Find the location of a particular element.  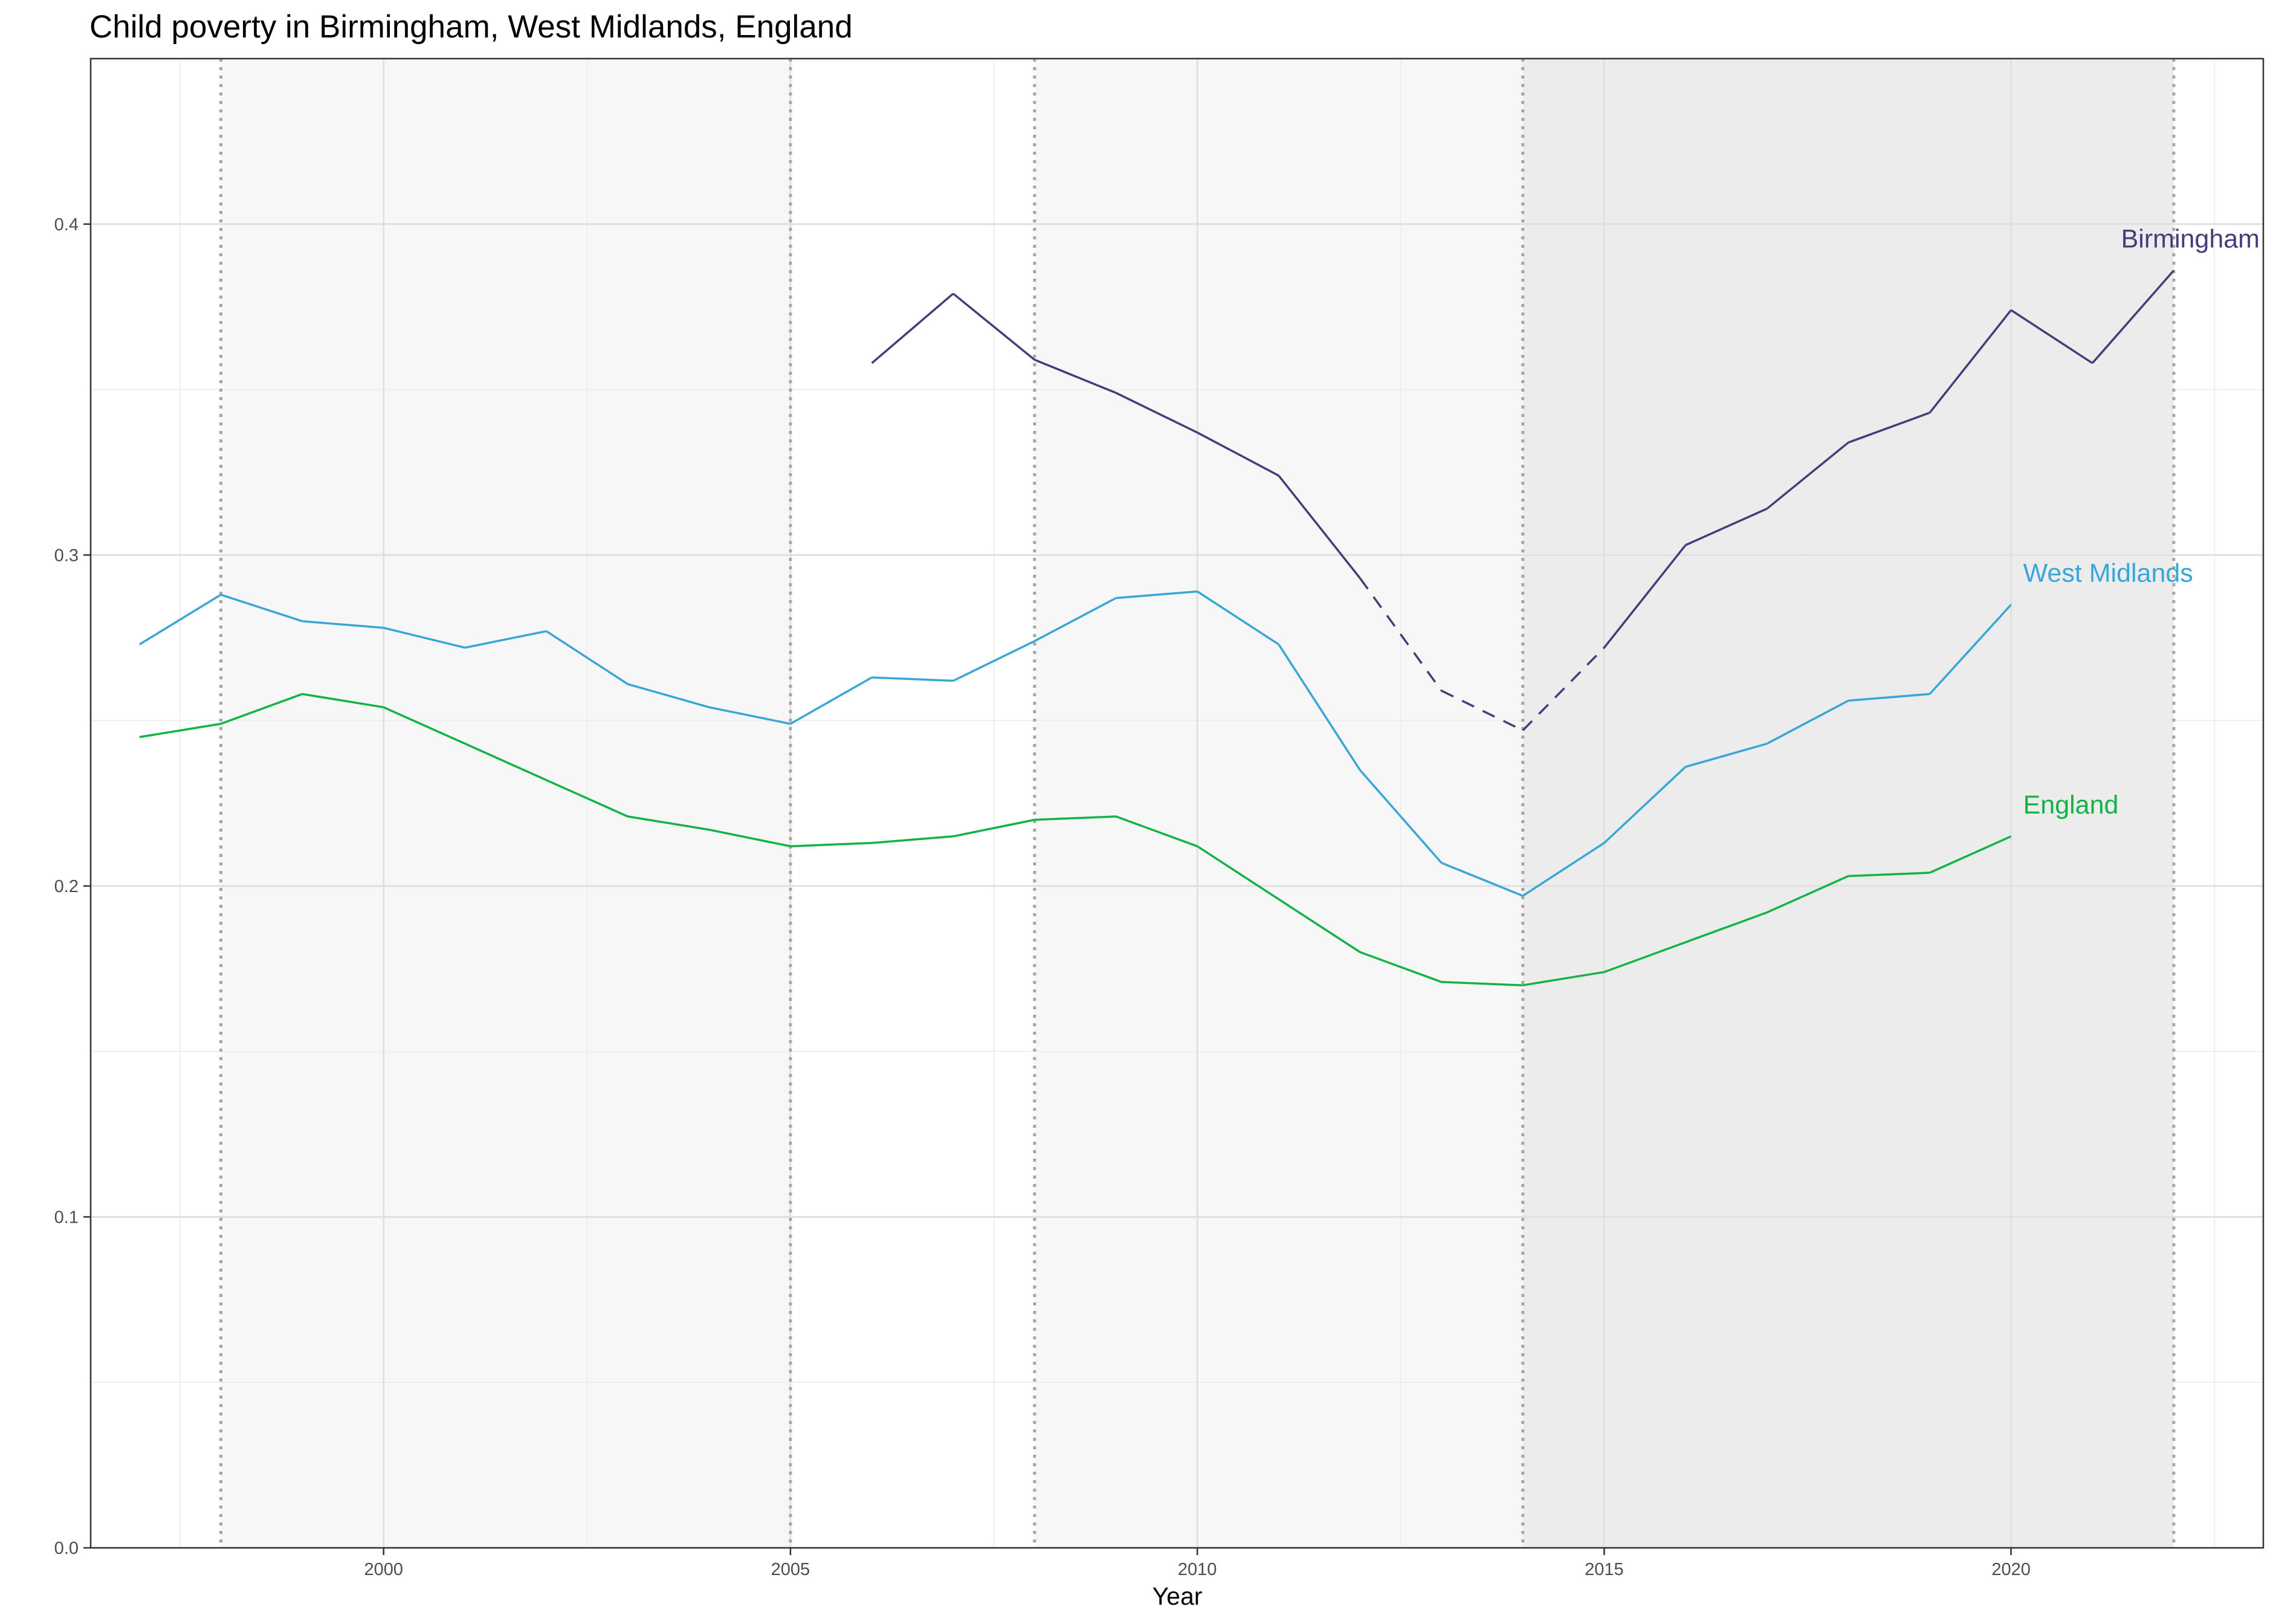

series-labels: Birmingham West Midlands England is located at coordinates (2141, 521).